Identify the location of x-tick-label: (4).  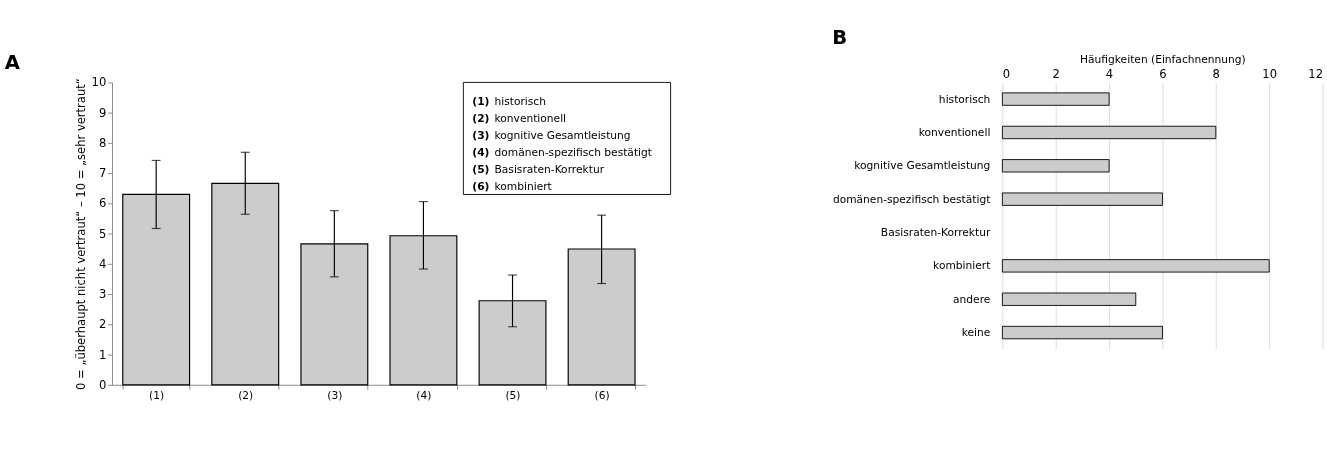
(424, 396).